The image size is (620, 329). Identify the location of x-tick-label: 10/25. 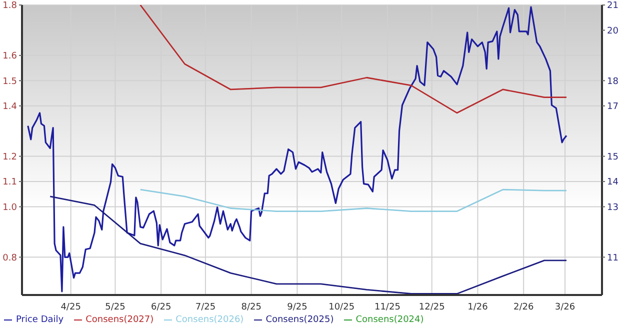
(341, 307).